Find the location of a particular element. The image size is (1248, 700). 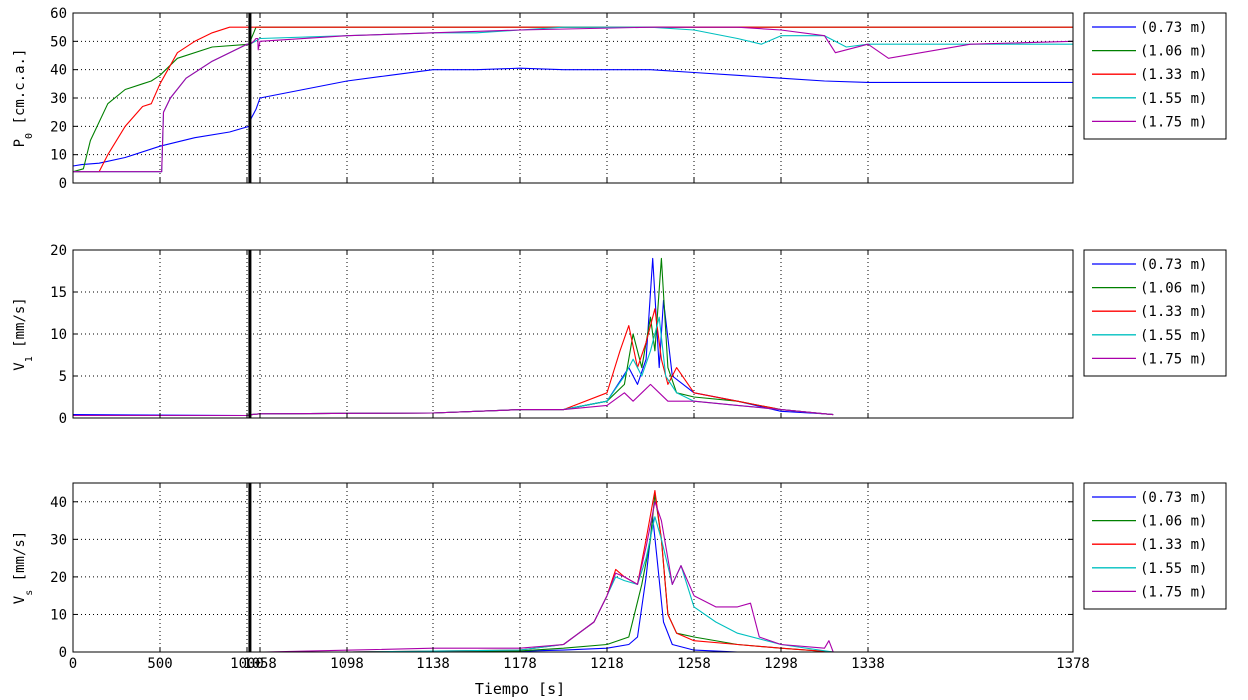

x-tick-label: 500 is located at coordinates (159, 664).